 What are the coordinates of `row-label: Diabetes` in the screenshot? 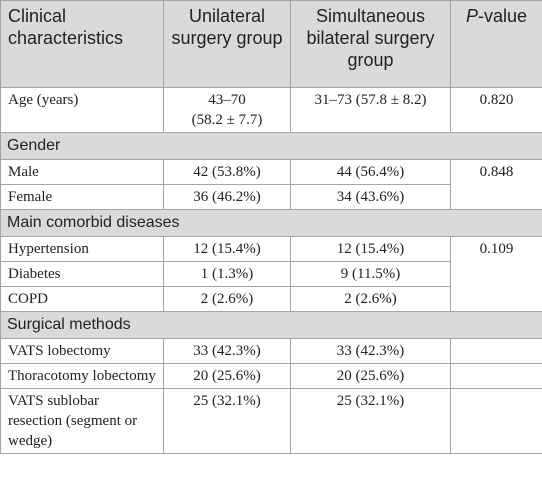 It's located at (82, 274).